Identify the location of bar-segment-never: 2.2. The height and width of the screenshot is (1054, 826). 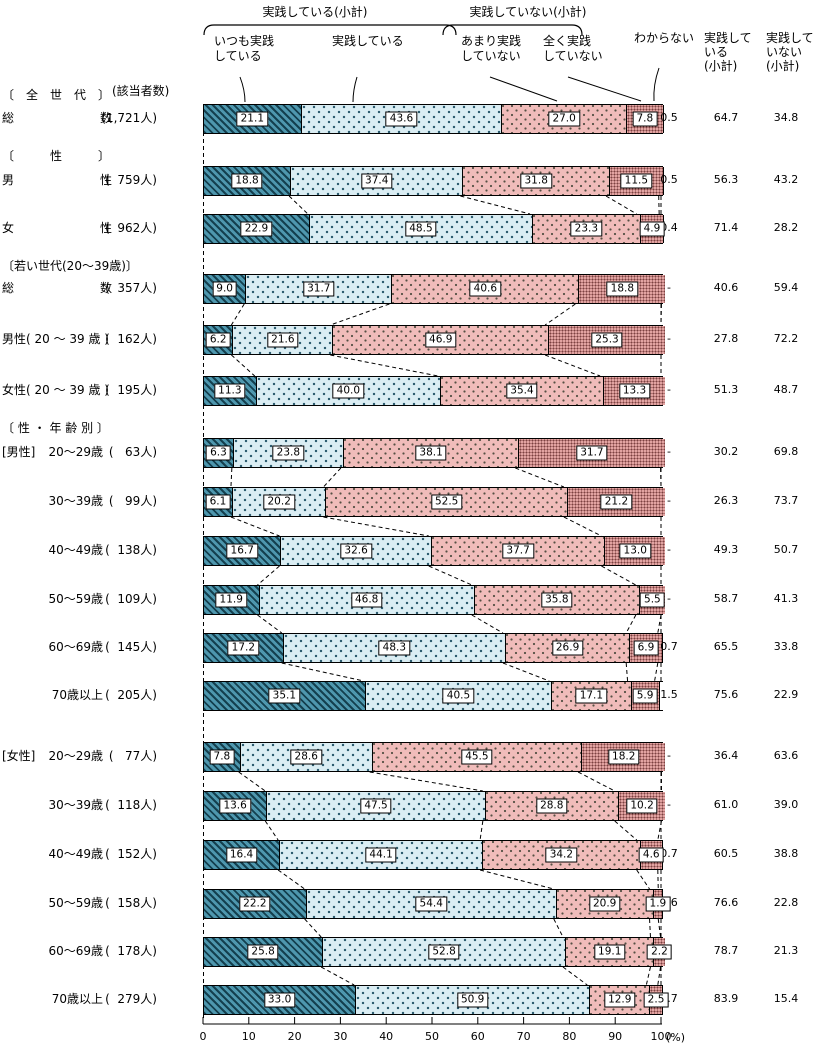
(659, 952).